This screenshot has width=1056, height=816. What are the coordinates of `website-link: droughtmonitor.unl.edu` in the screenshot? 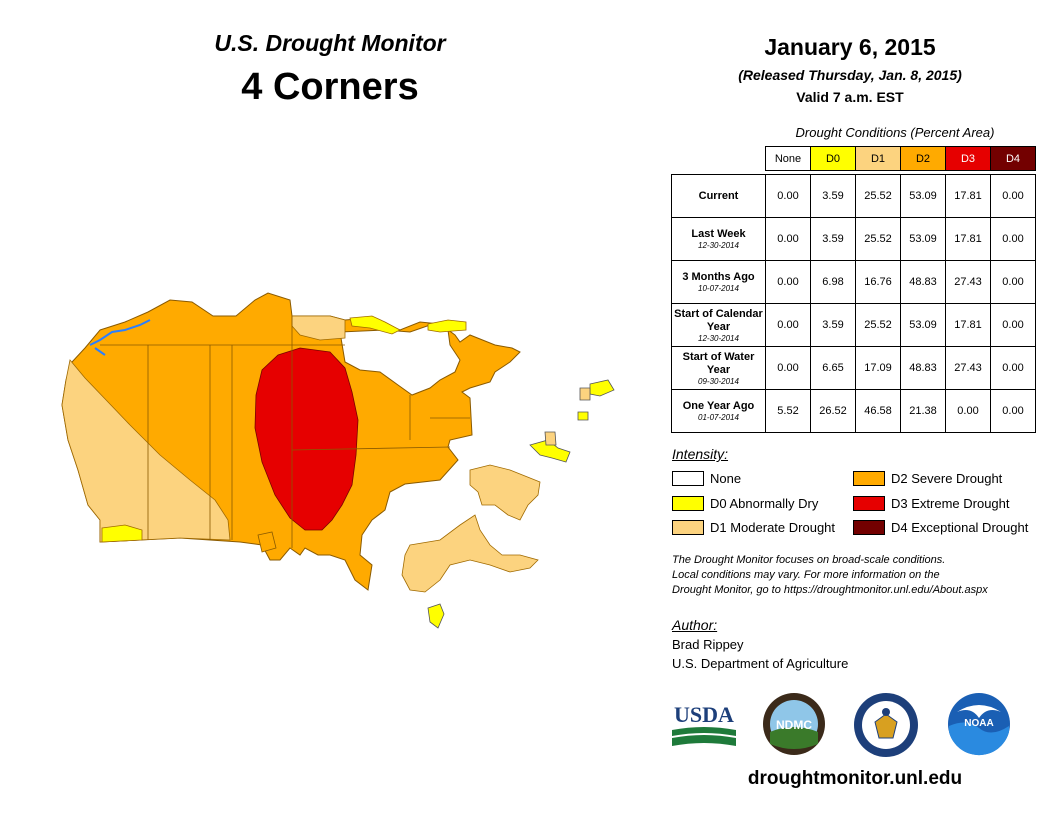 It's located at (855, 778).